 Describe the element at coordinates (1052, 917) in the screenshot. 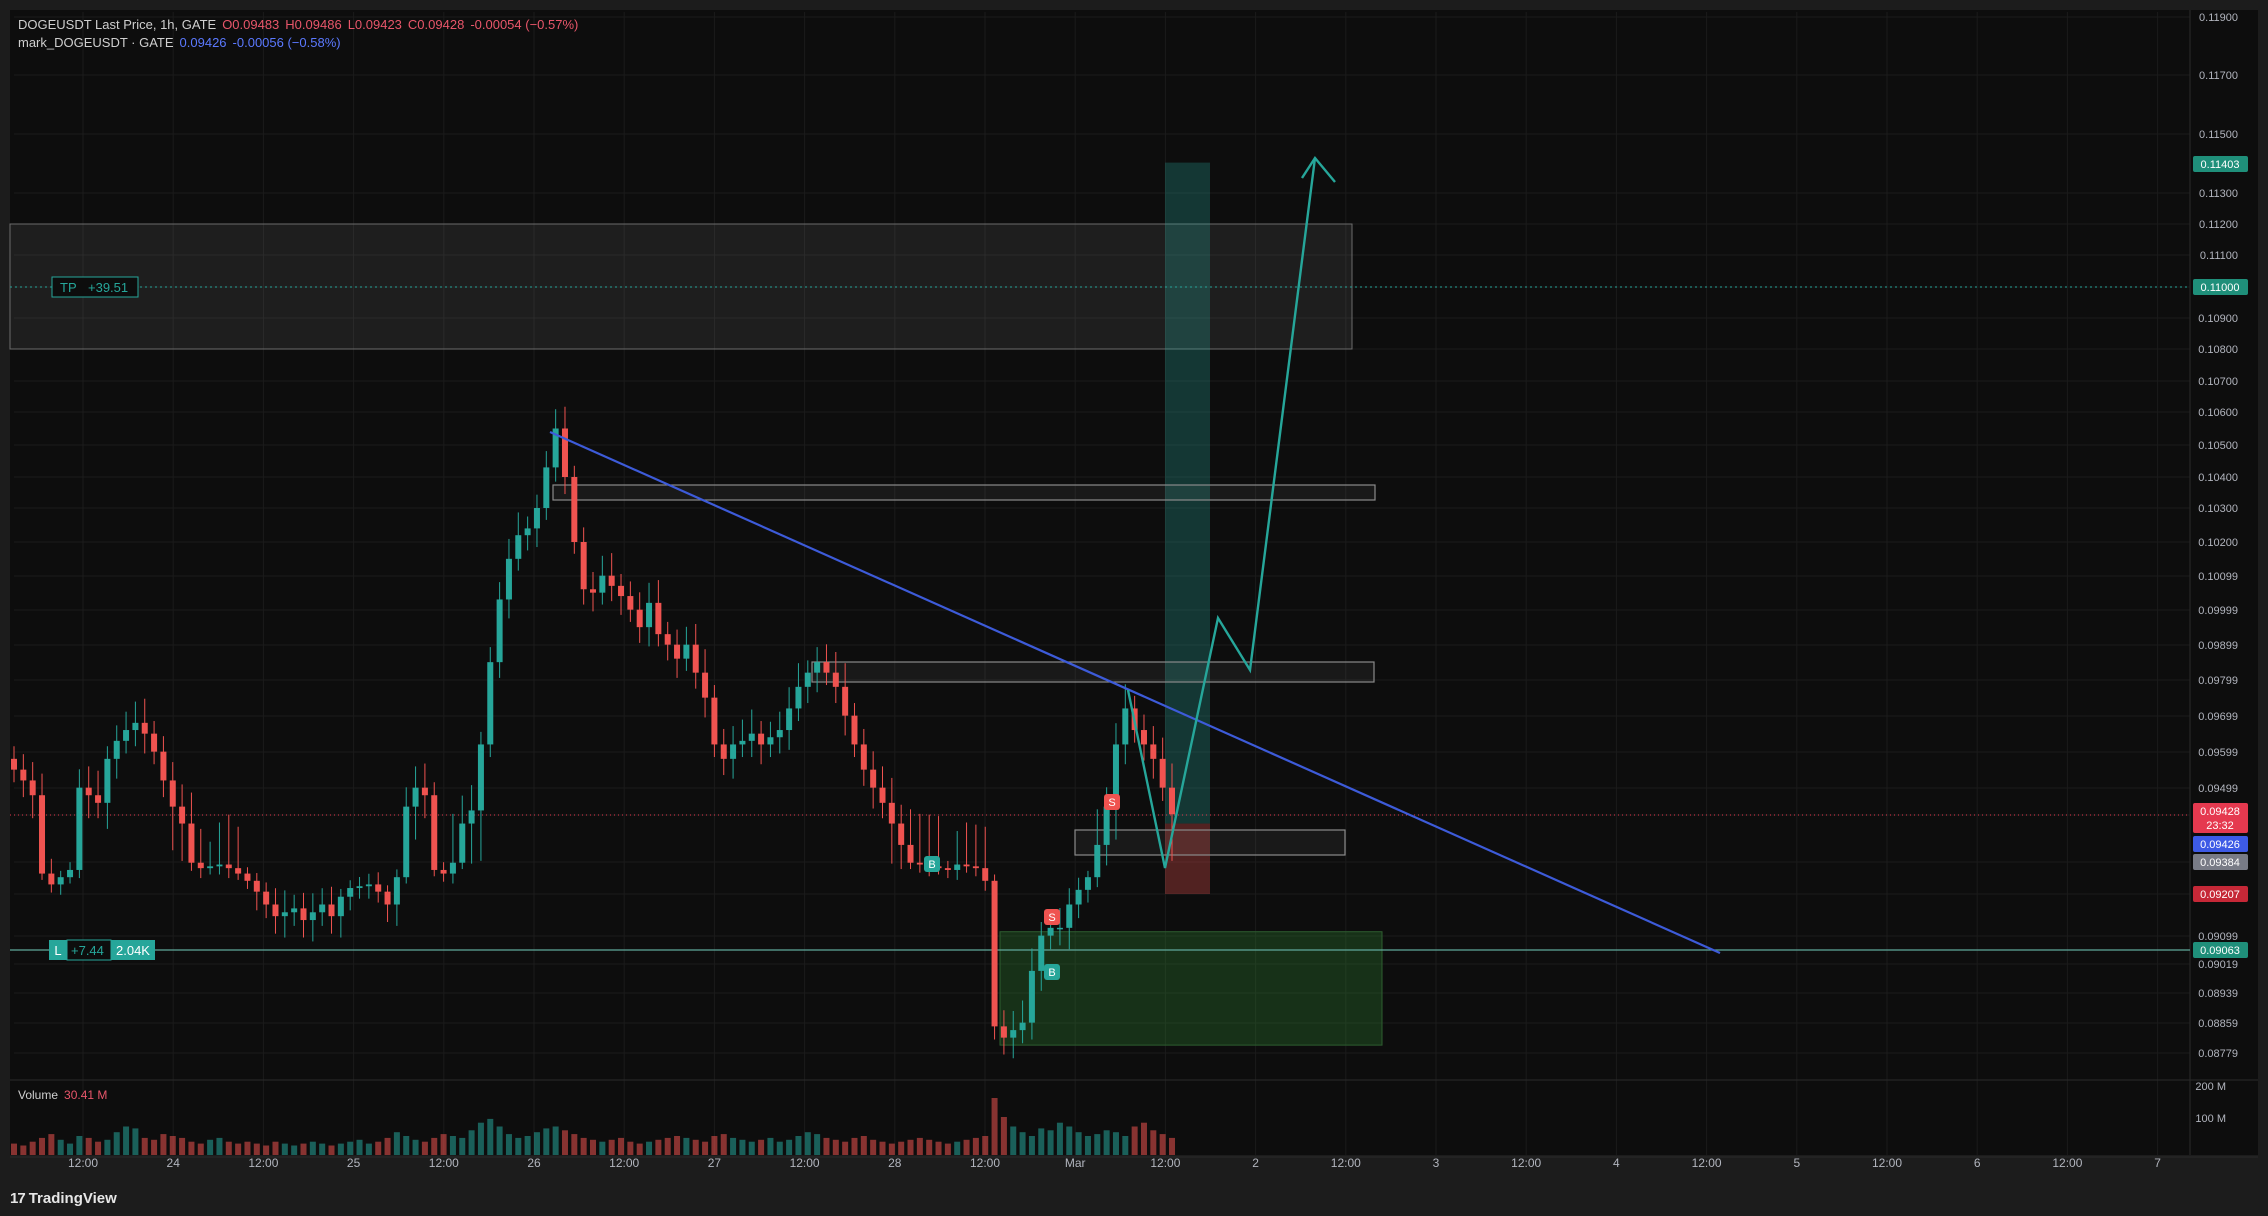

I see `trade-marker-s` at that location.